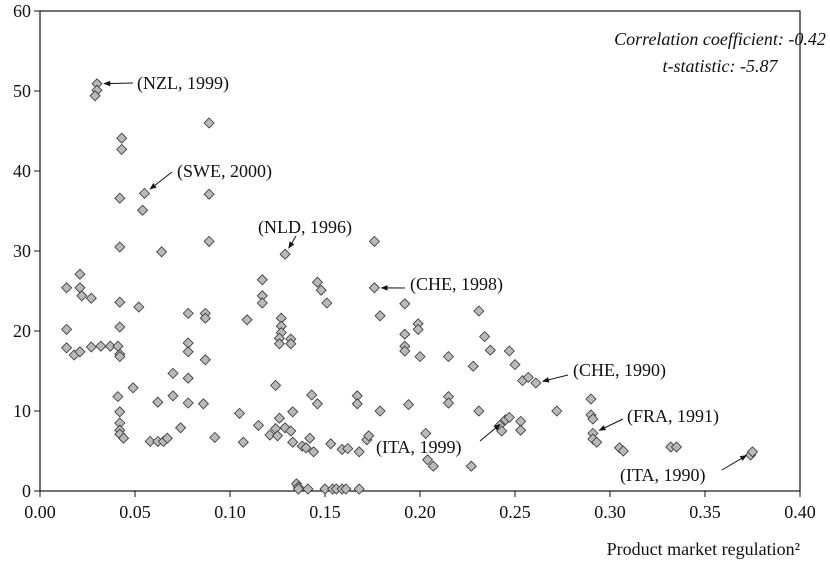  Describe the element at coordinates (22, 91) in the screenshot. I see `y-tick-label: 50` at that location.